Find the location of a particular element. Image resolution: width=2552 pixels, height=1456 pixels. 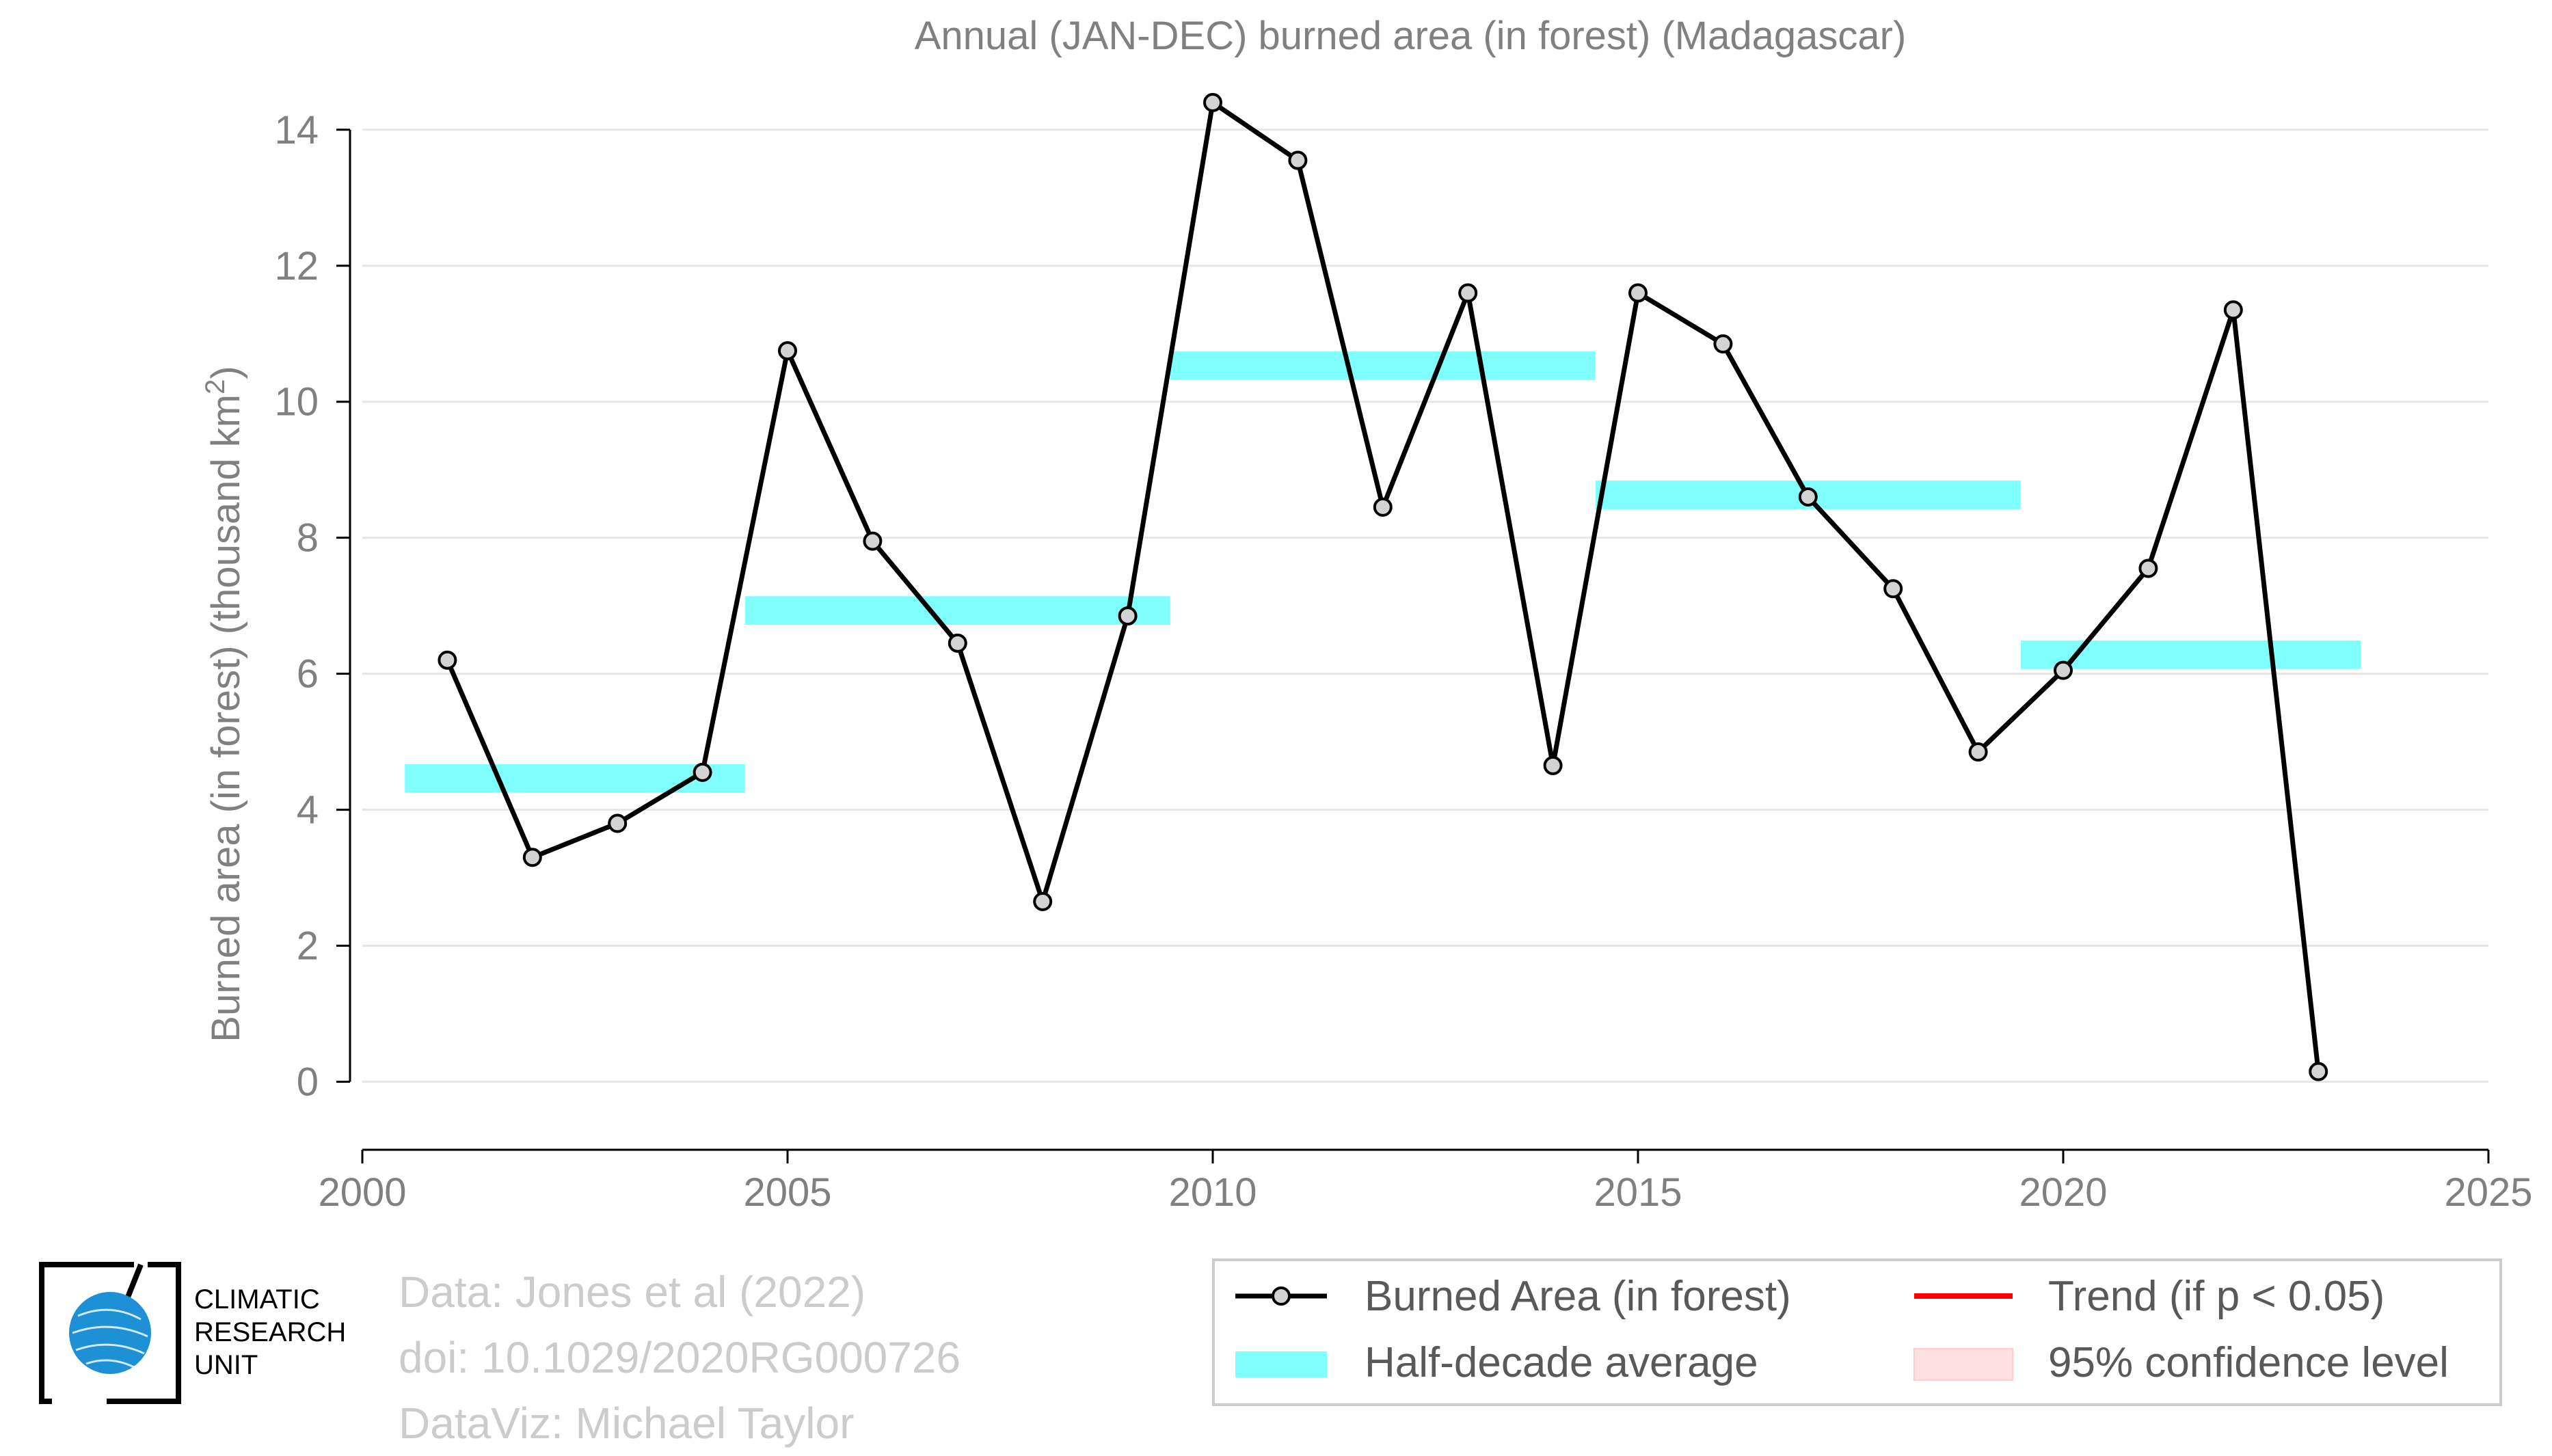

legend-entry-half-decade: Half-decade average is located at coordinates (1496, 1362).